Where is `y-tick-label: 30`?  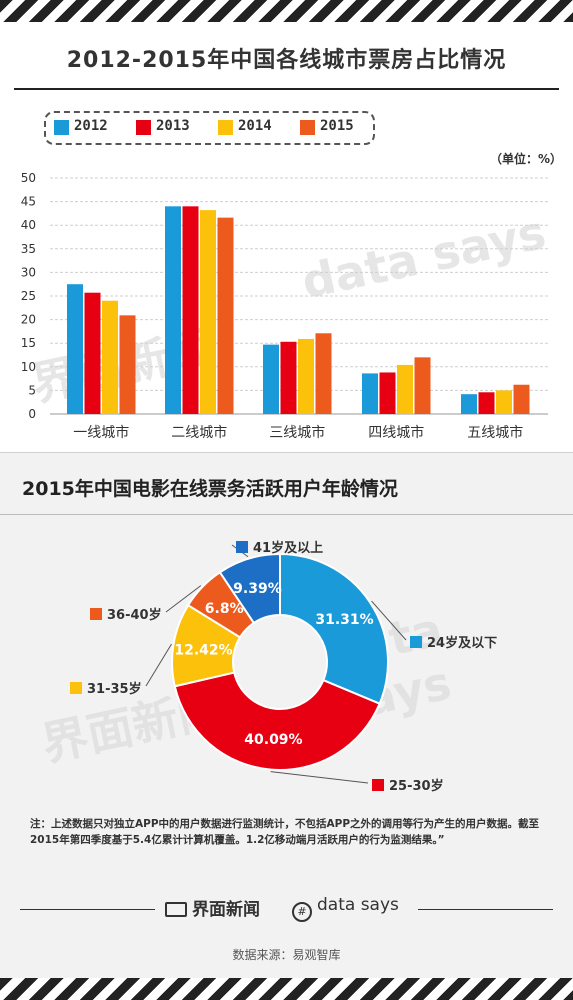 y-tick-label: 30 is located at coordinates (28, 272).